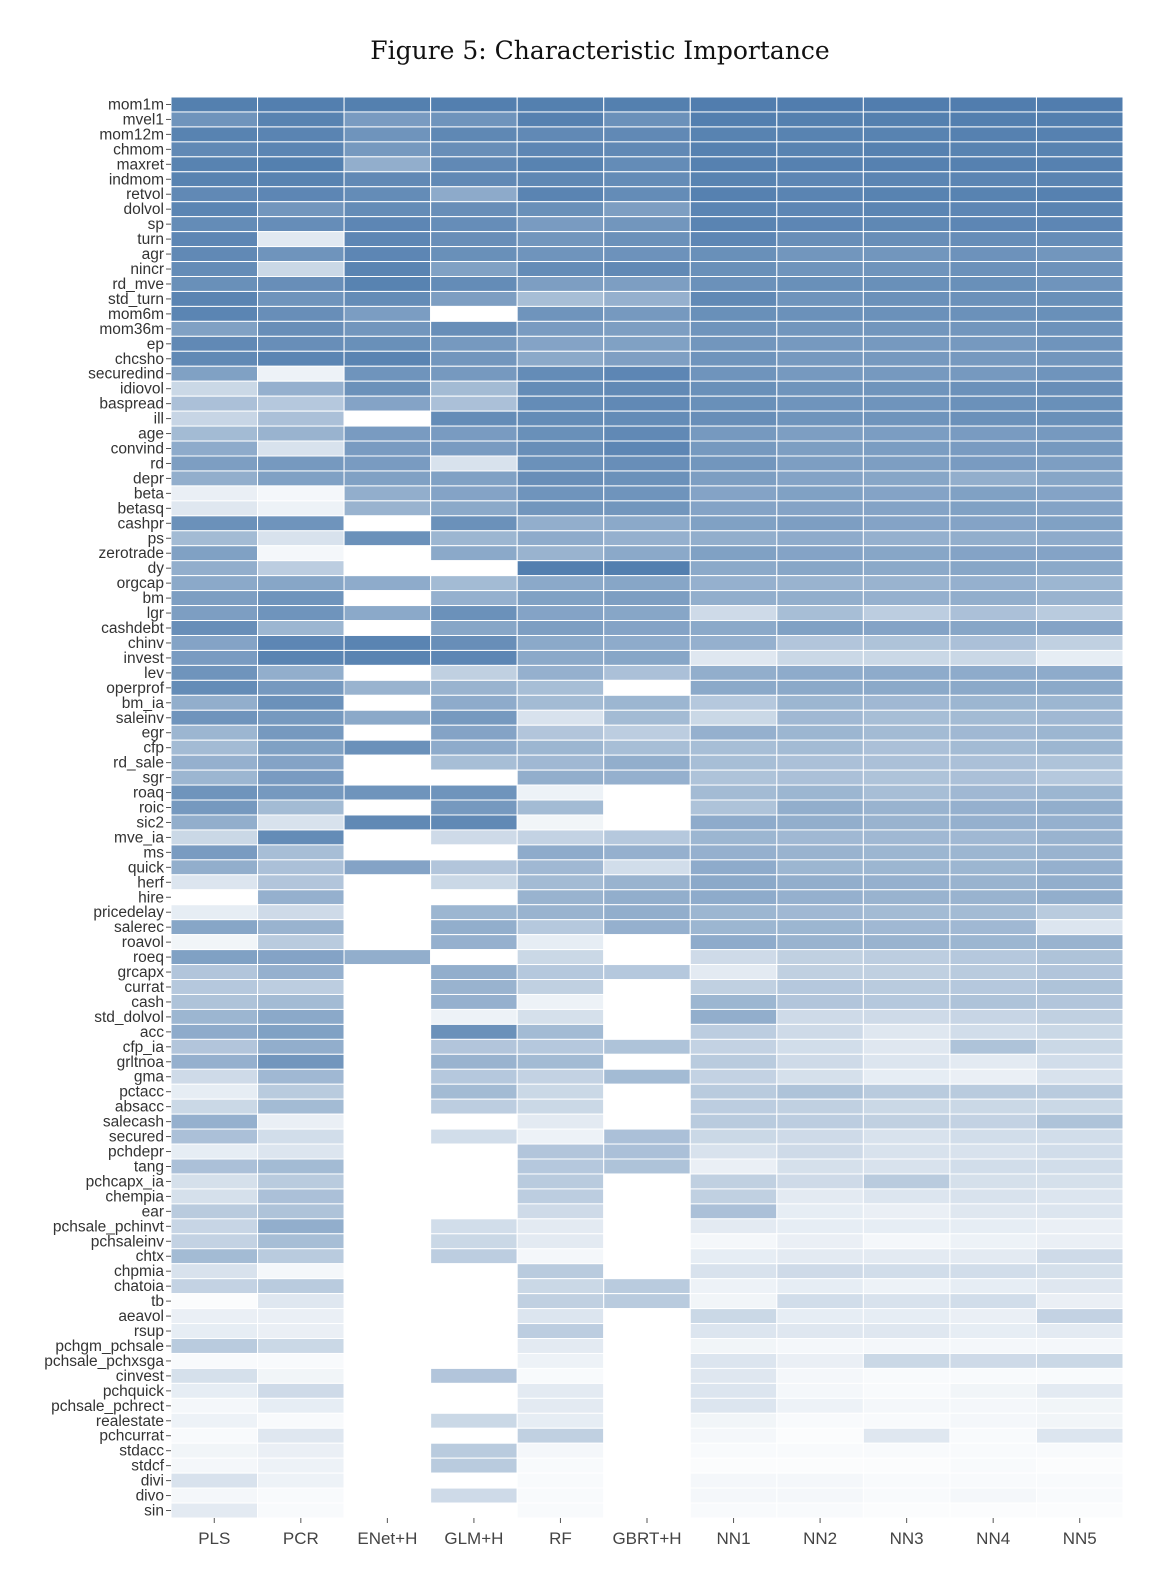 The image size is (1170, 1576). I want to click on heatmap-cell-sp-ENet+H, so click(387, 224).